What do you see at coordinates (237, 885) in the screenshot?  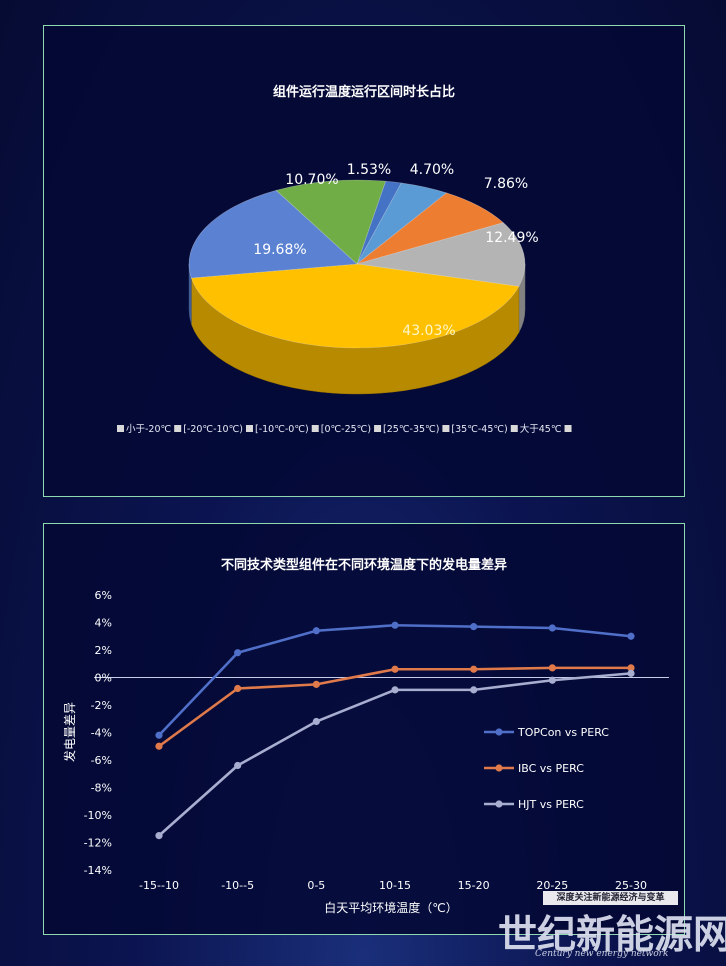 I see `x-tick-label-1: -10--5` at bounding box center [237, 885].